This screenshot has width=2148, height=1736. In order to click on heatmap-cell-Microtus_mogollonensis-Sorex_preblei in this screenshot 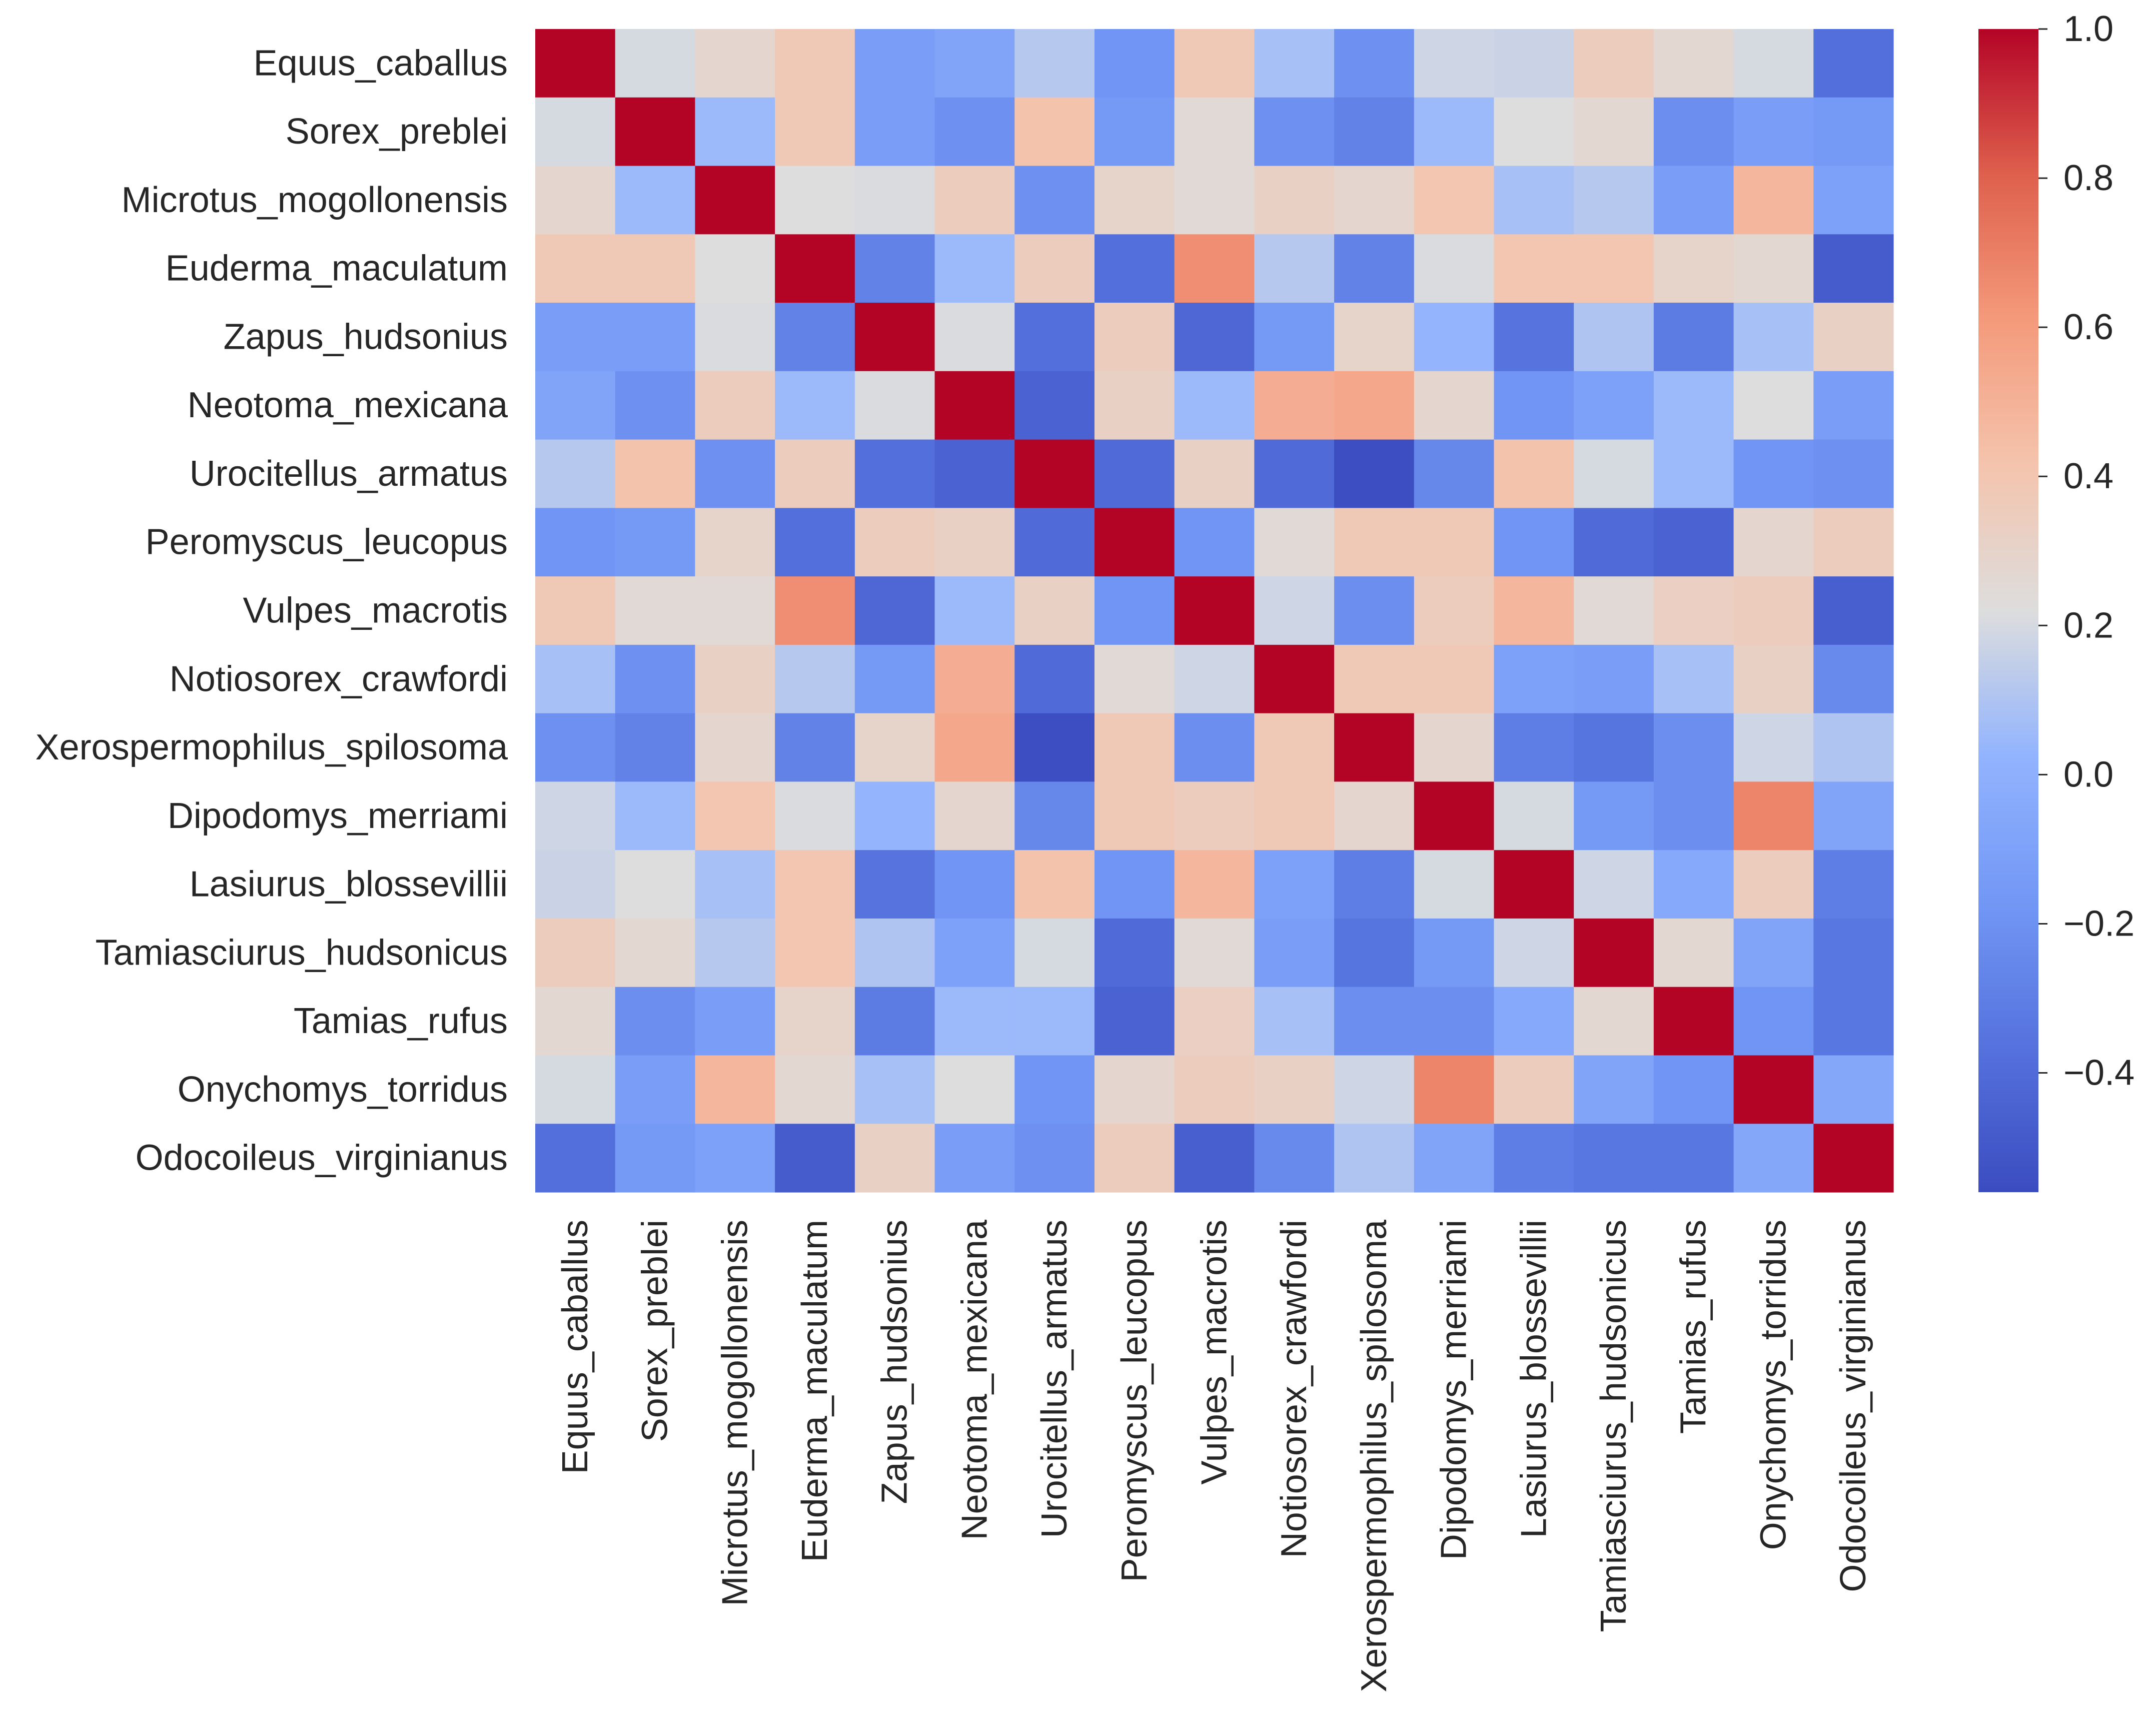, I will do `click(655, 201)`.